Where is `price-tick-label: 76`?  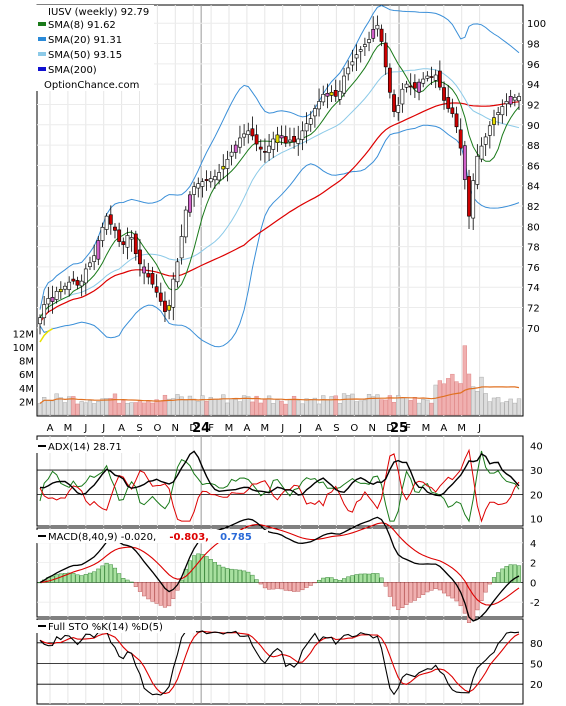
price-tick-label: 76 is located at coordinates (533, 268).